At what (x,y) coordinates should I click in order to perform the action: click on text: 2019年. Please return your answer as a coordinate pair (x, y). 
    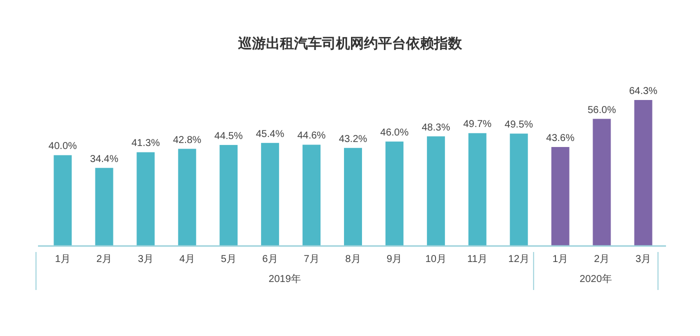
    Looking at the image, I should click on (284, 279).